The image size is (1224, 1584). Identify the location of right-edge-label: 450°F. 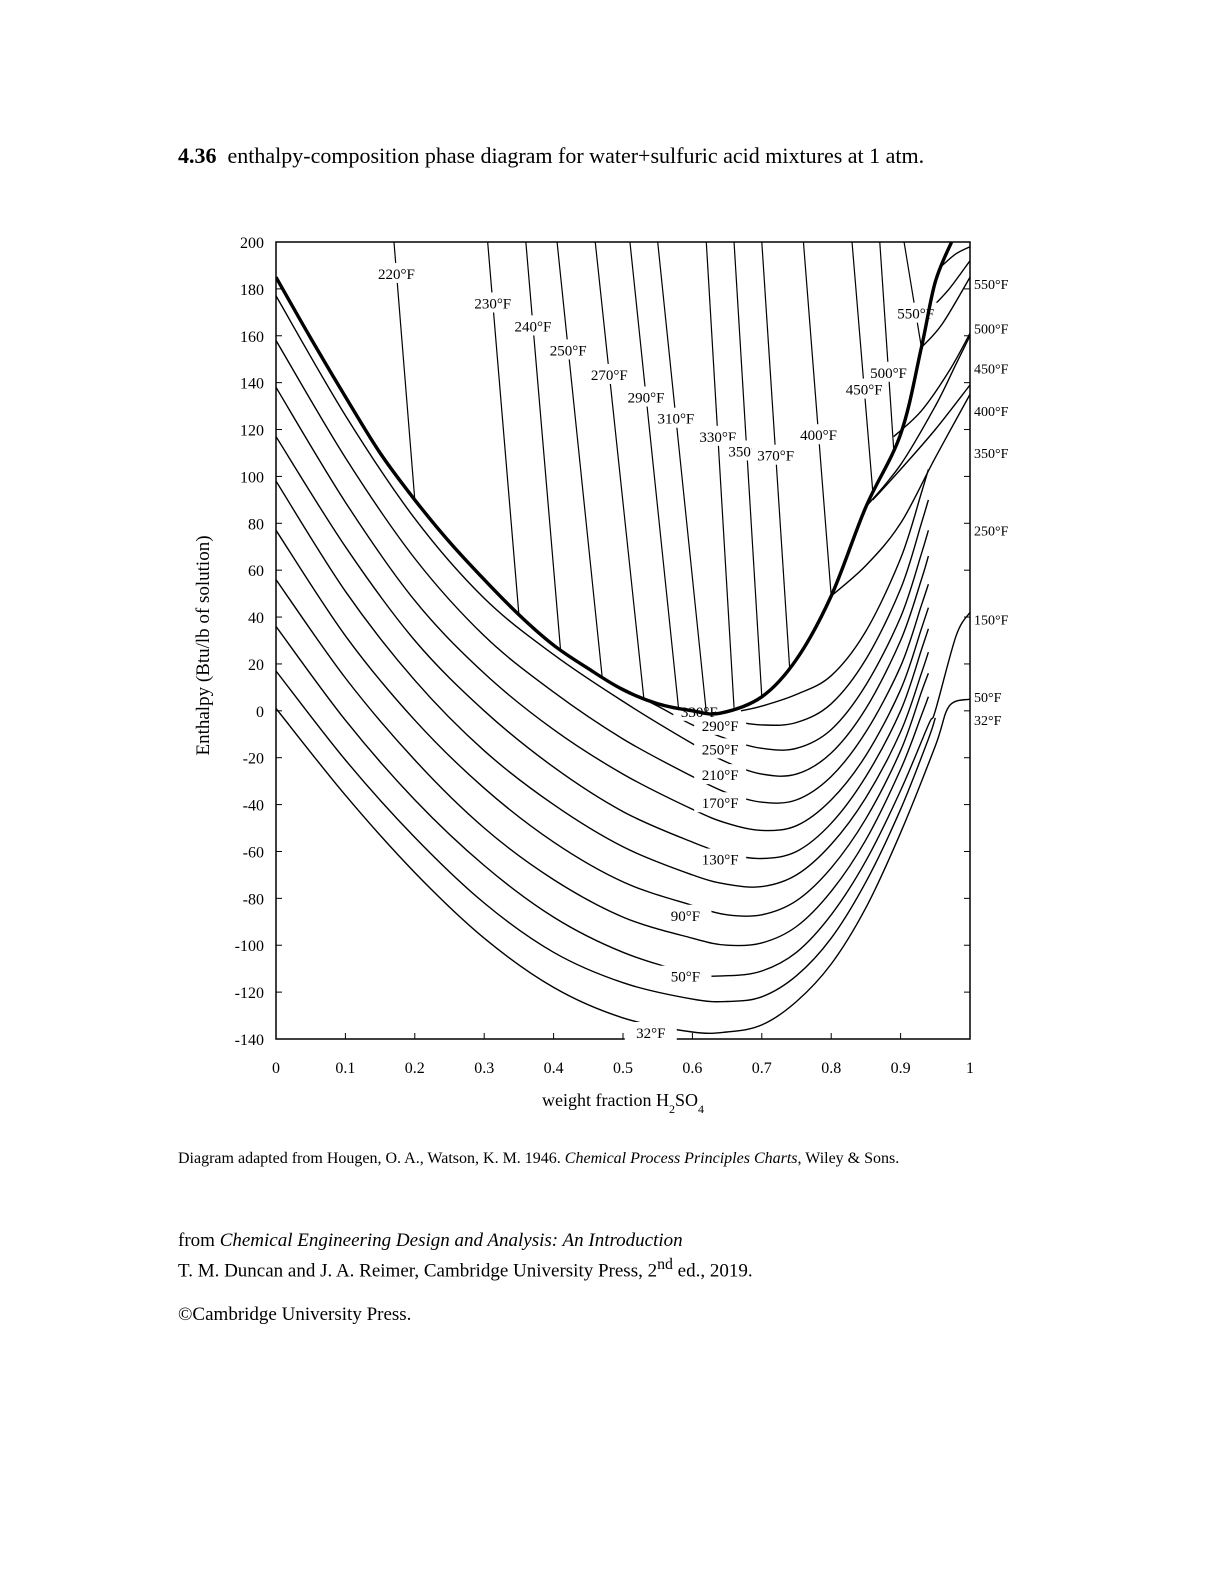
(991, 370).